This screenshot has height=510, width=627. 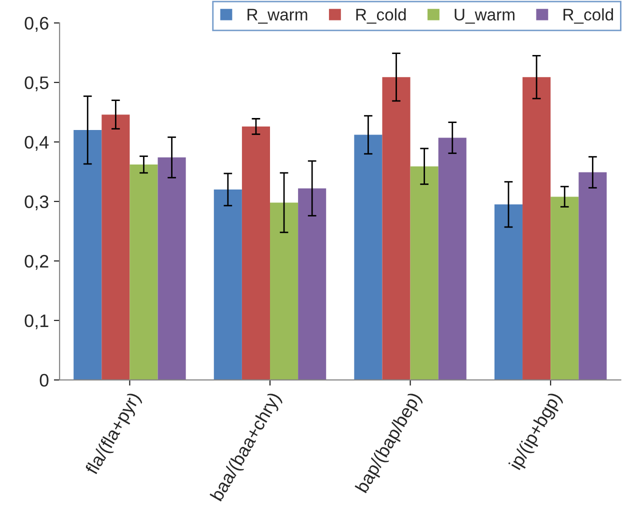 I want to click on y-tick-label: 0,6, so click(x=36, y=24).